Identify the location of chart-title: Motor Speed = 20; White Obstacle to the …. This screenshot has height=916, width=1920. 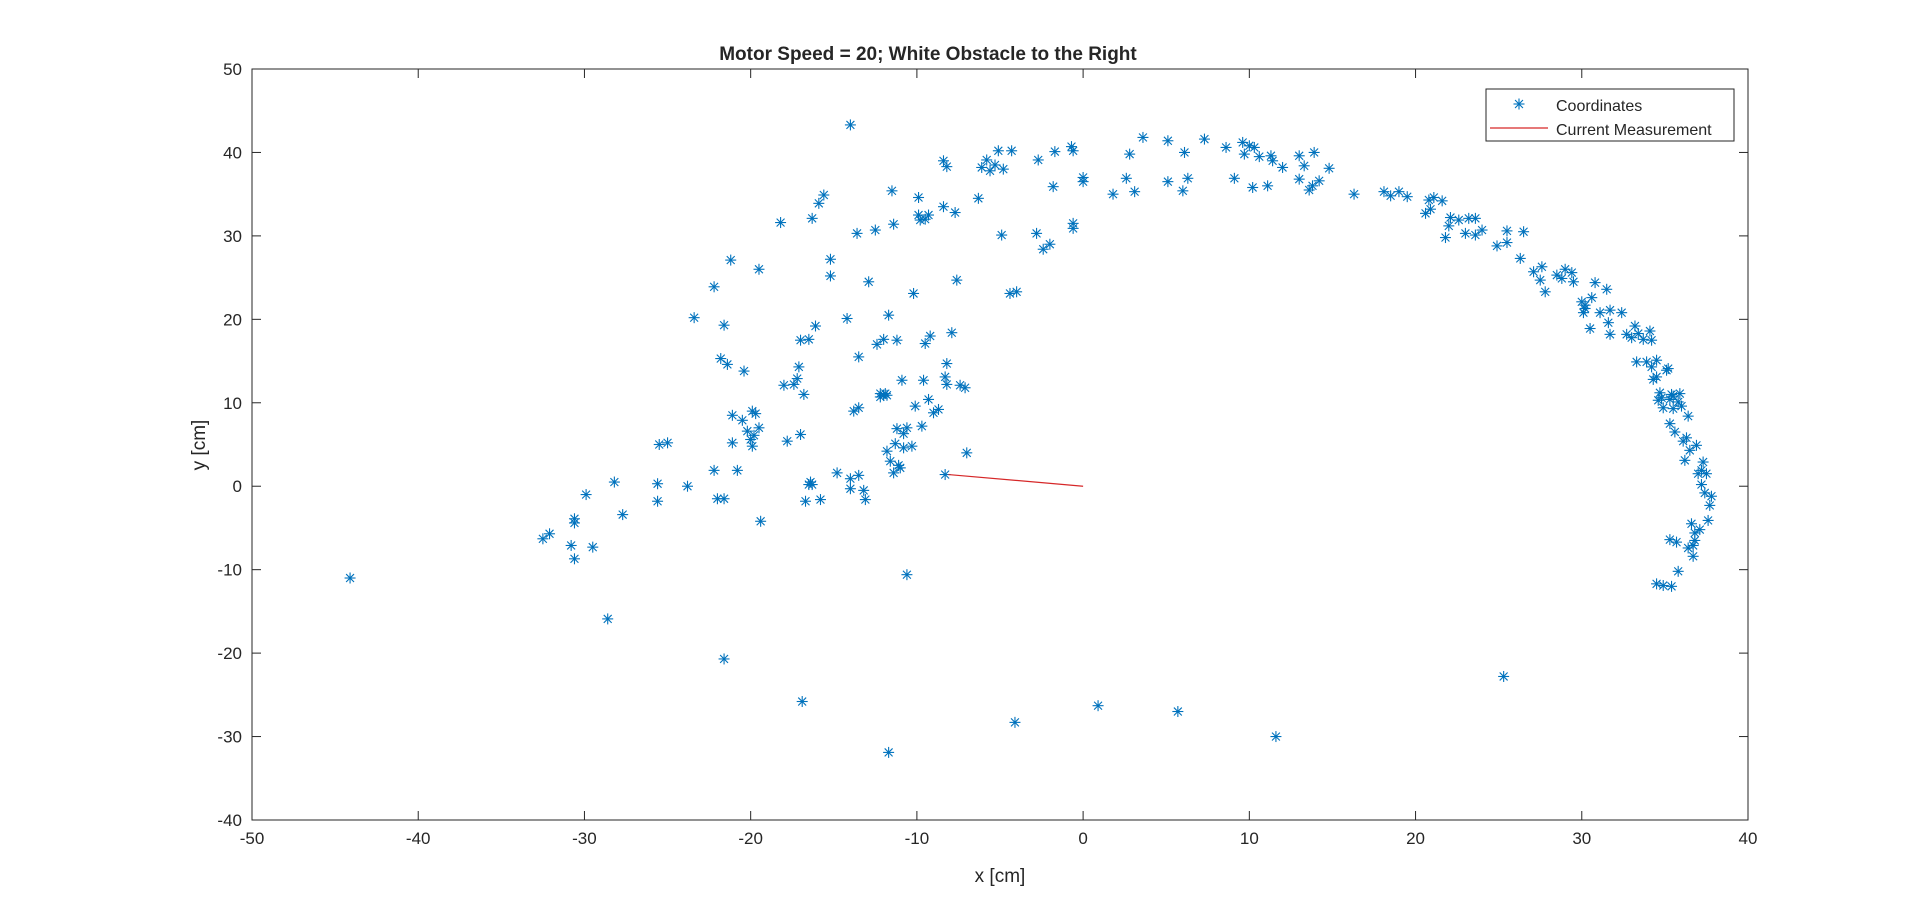
(928, 54).